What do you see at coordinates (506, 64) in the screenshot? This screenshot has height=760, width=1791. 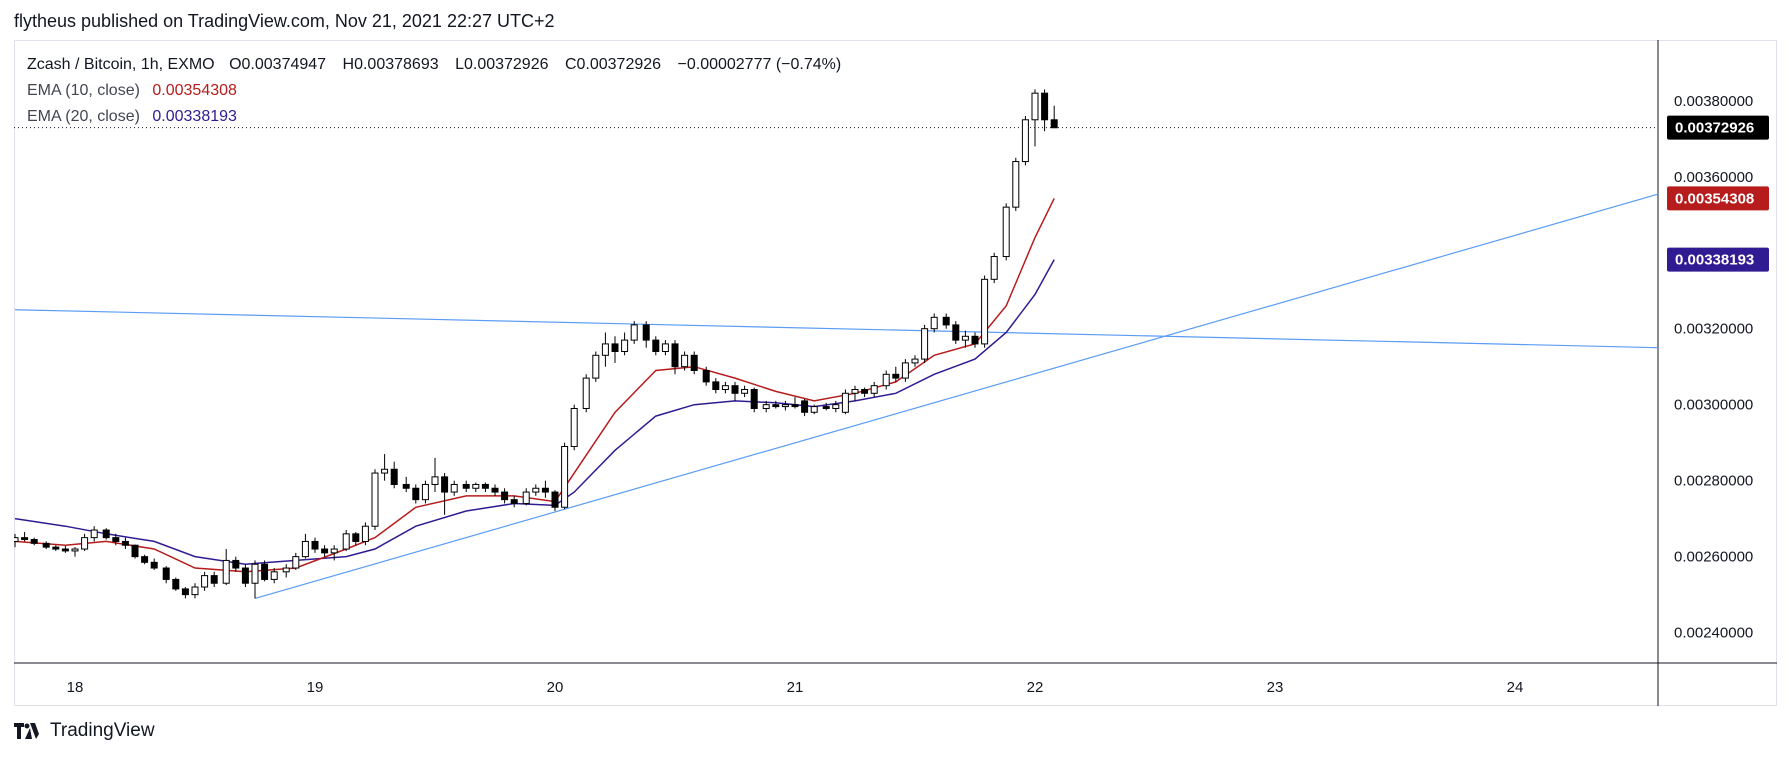 I see `ohlc-low-value: 0.00372926` at bounding box center [506, 64].